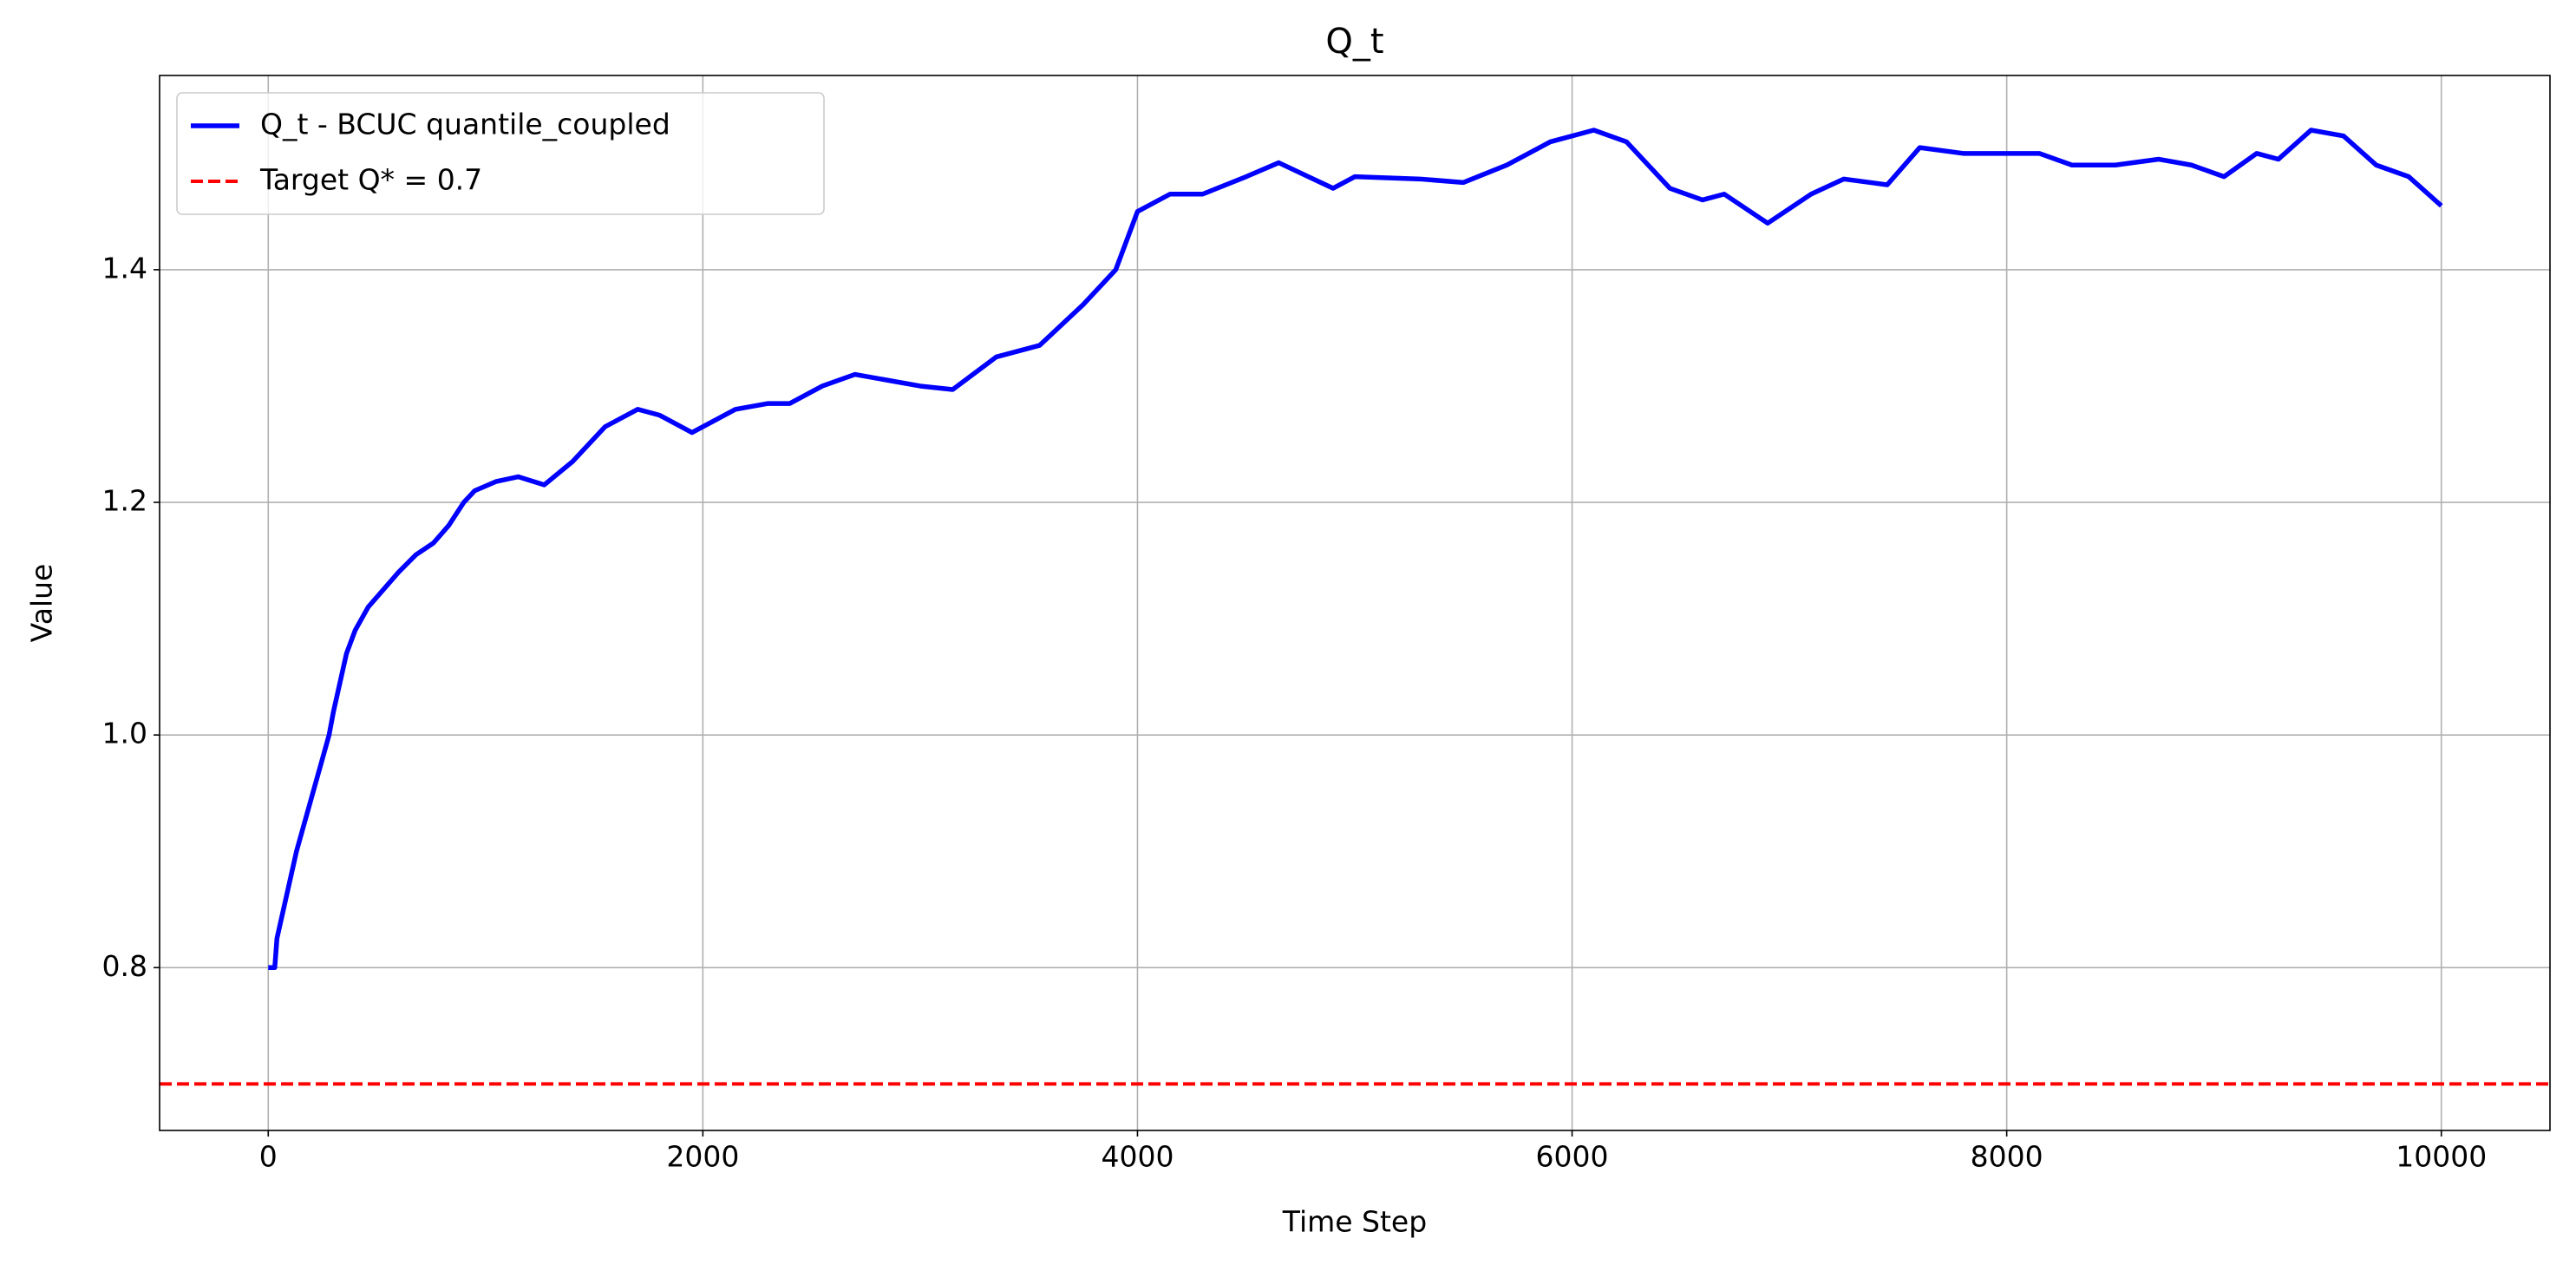  What do you see at coordinates (124, 966) in the screenshot?
I see `y-tick-label: 0.8` at bounding box center [124, 966].